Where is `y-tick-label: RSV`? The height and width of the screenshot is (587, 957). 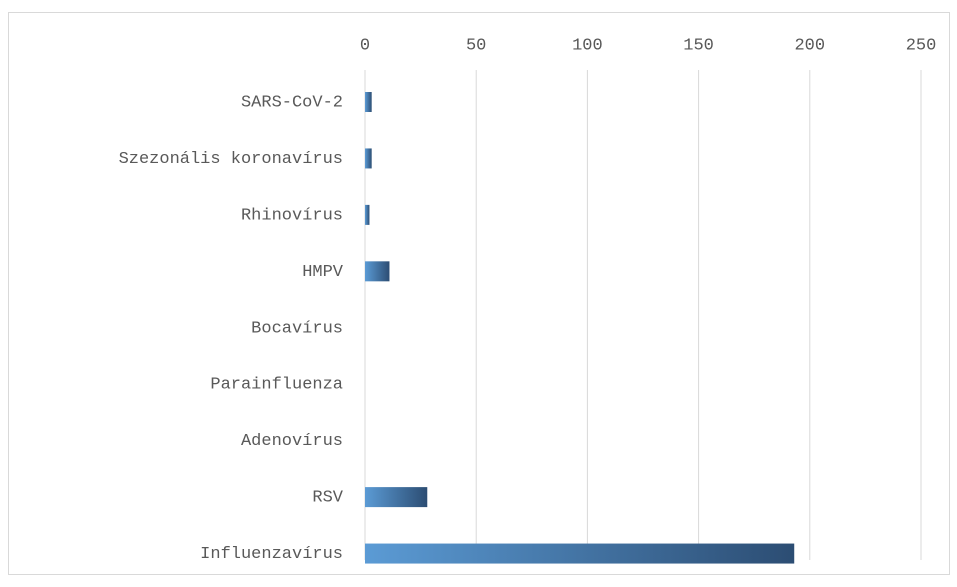 y-tick-label: RSV is located at coordinates (327, 498).